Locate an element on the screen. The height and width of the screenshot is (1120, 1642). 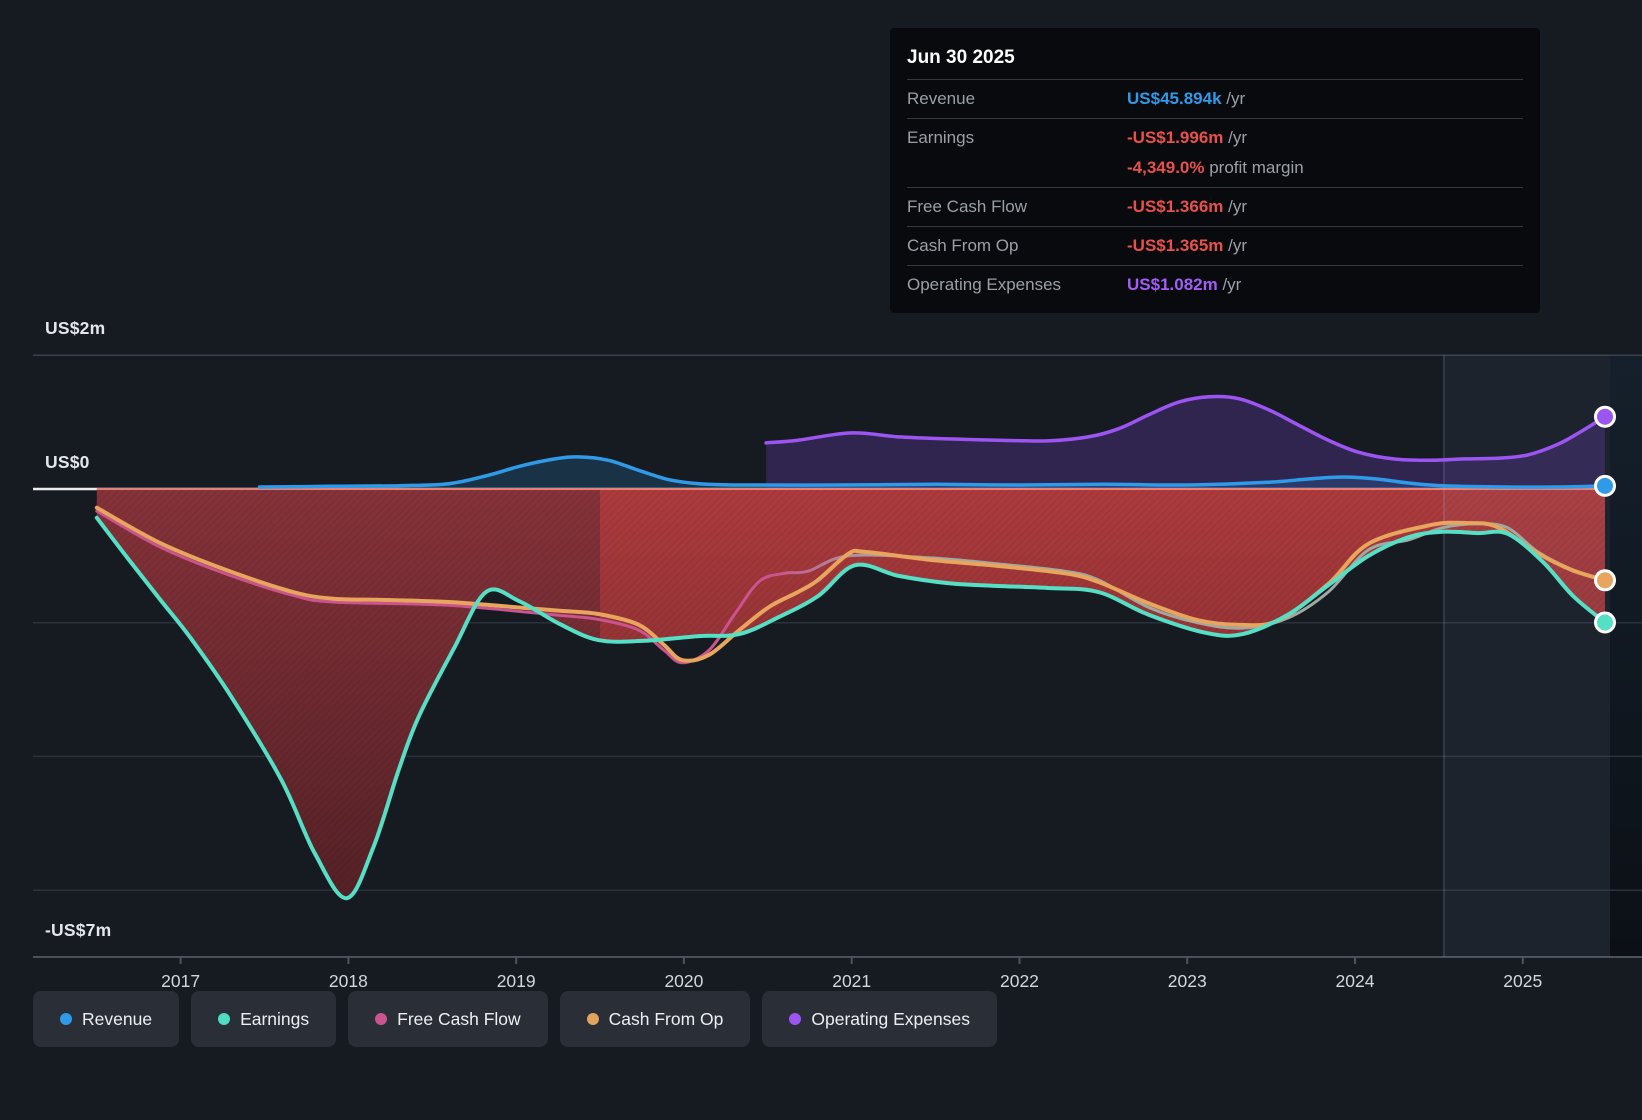
x-axis-label-2024: 2024 is located at coordinates (1355, 981).